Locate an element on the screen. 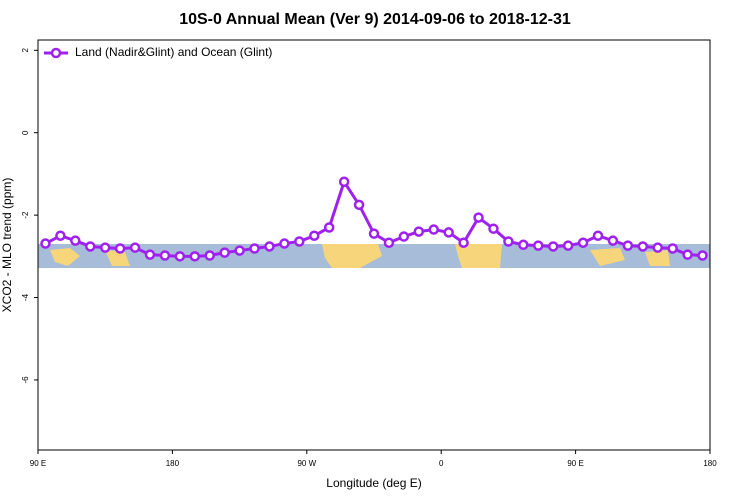  x-axis-label: Longitude (deg E) is located at coordinates (373, 483).